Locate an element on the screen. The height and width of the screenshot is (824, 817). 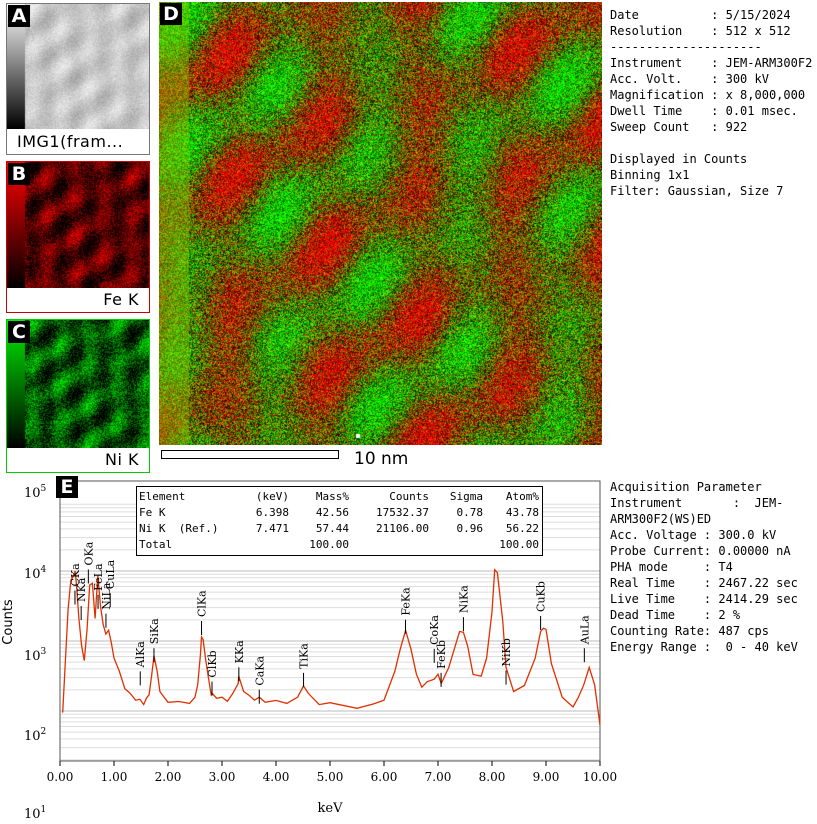
info-line: Acc. Volt. : 300 kV is located at coordinates (689, 79).